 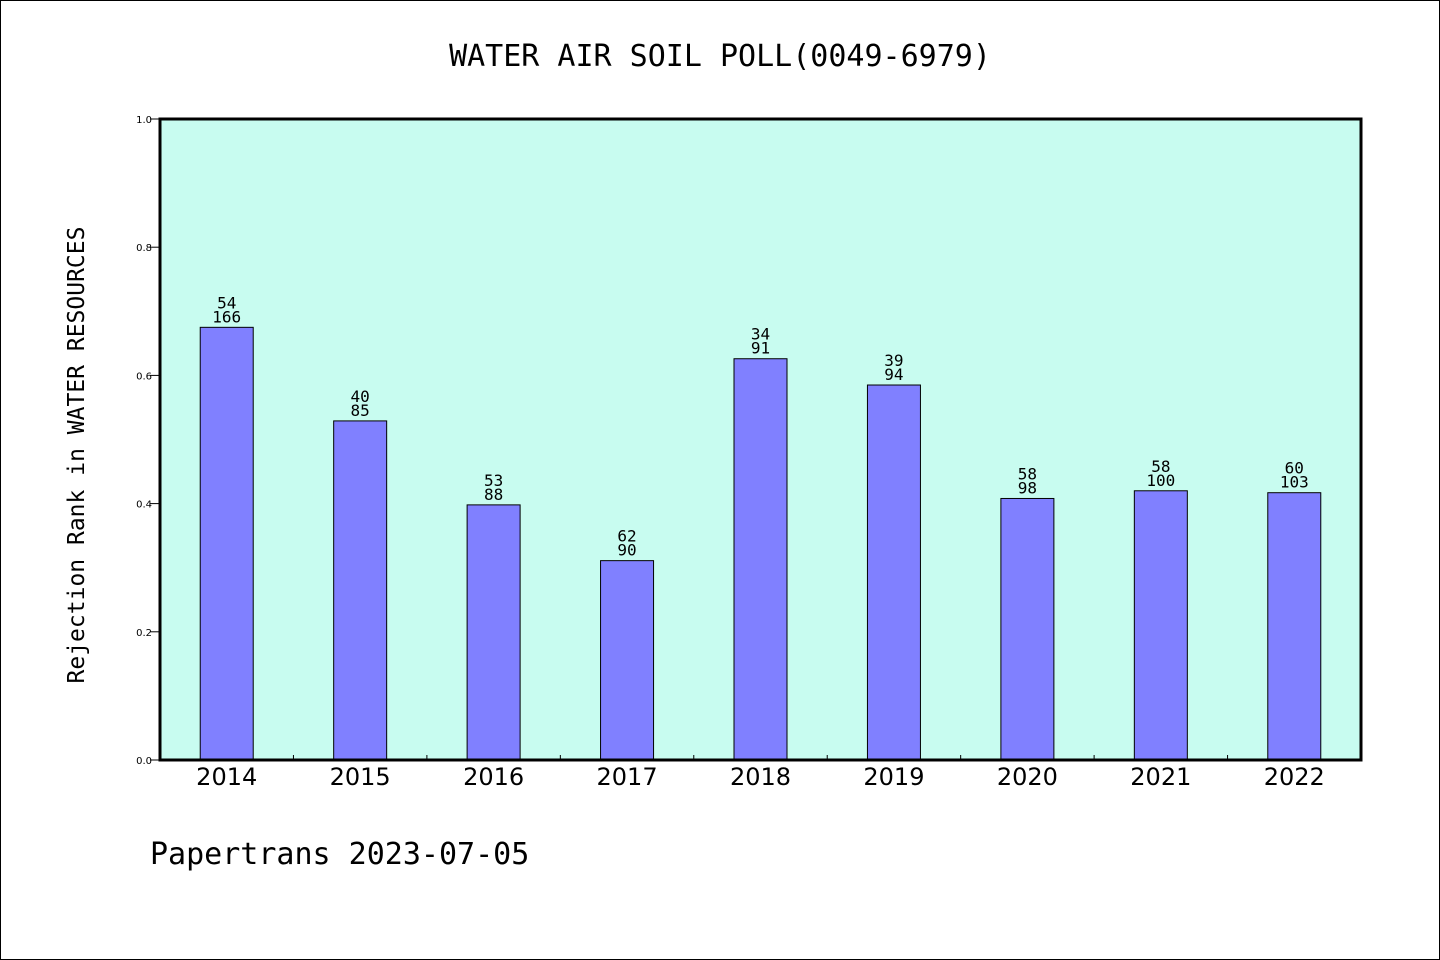 What do you see at coordinates (627, 777) in the screenshot?
I see `x-tick-label: 2017` at bounding box center [627, 777].